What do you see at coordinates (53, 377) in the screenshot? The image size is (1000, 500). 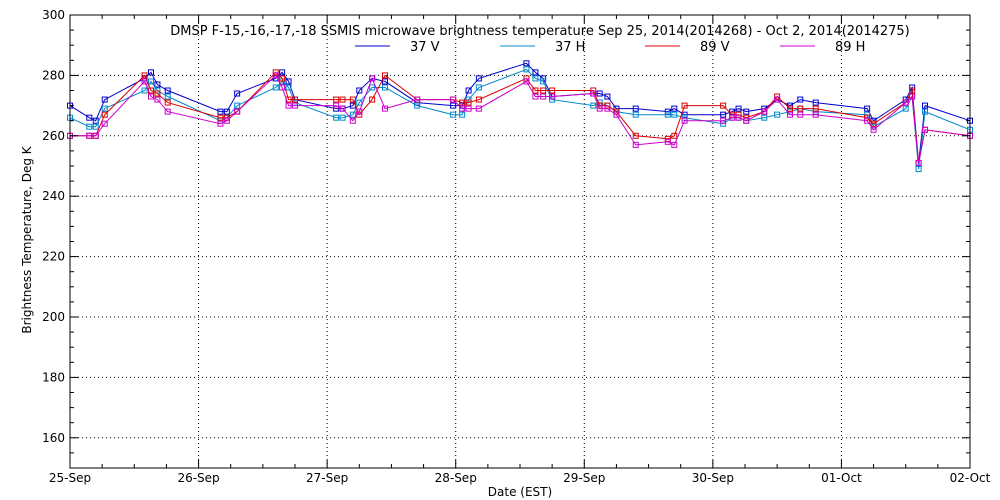 I see `y-tick-label: 180` at bounding box center [53, 377].